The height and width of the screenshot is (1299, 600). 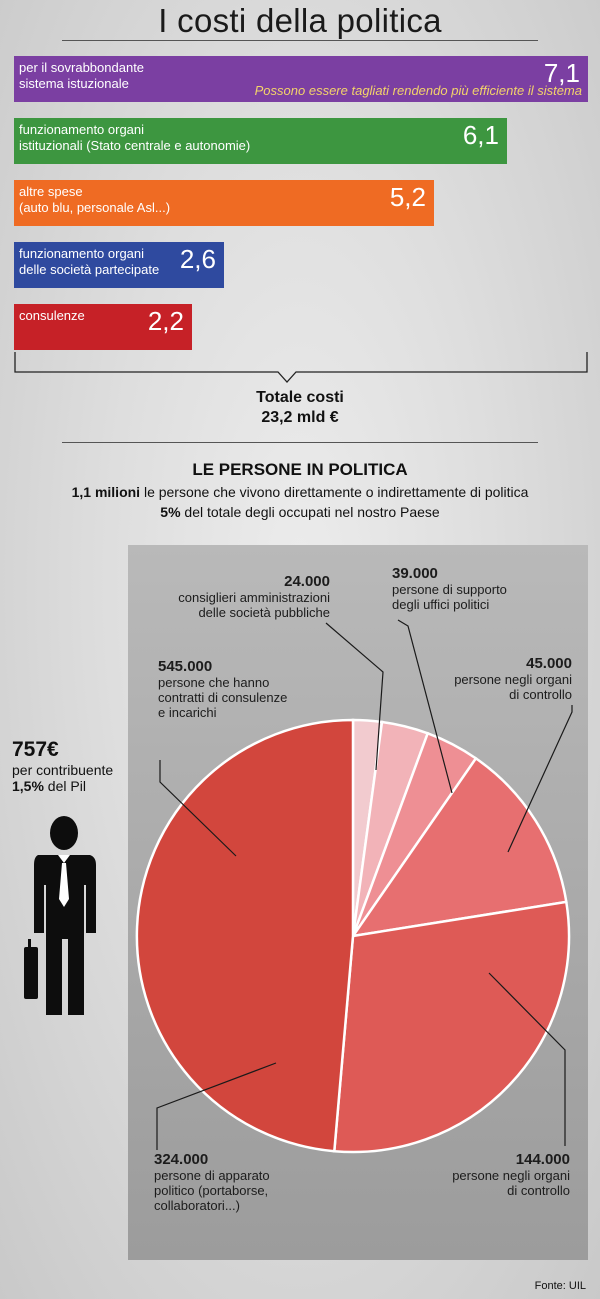 I want to click on cost-bar-label-line: per il sovrabbondante, so click(x=82, y=67).